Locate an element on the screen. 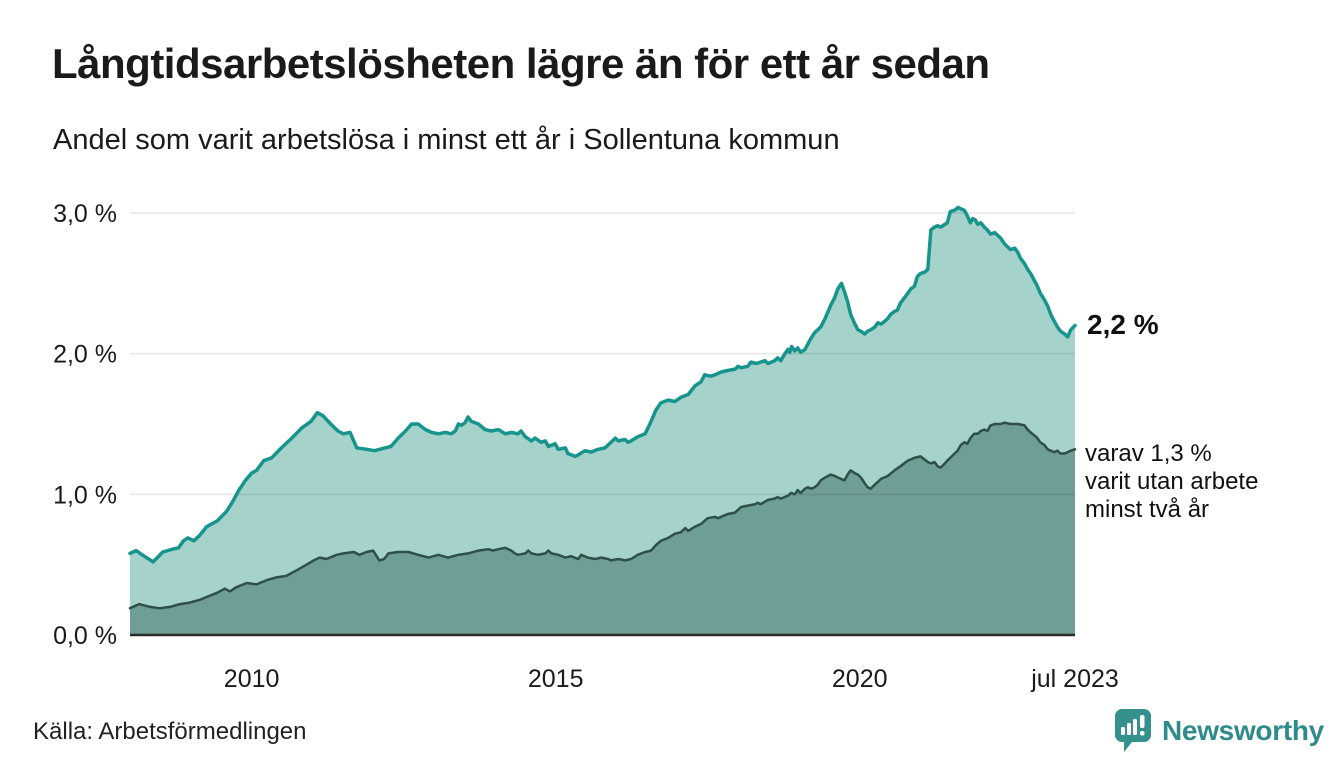 The height and width of the screenshot is (780, 1340). annotation-two-year-line2: varit utan arbete is located at coordinates (1172, 482).